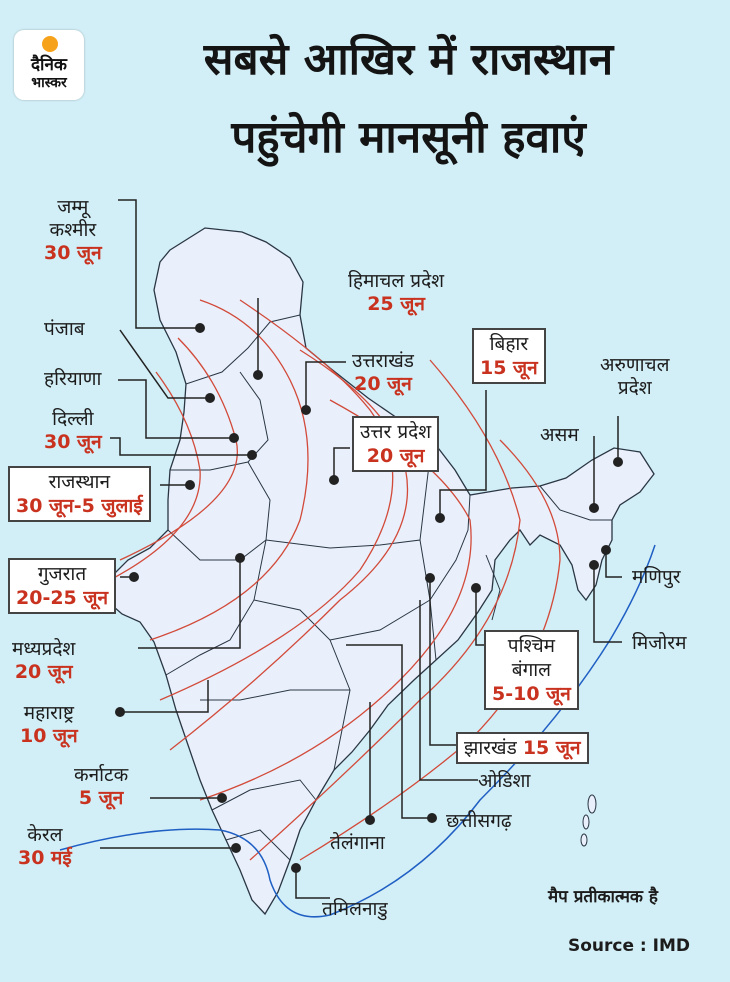 The height and width of the screenshot is (982, 730). Describe the element at coordinates (408, 59) in the screenshot. I see `title-line1: सबसे आखिर में राजस्थान` at that location.